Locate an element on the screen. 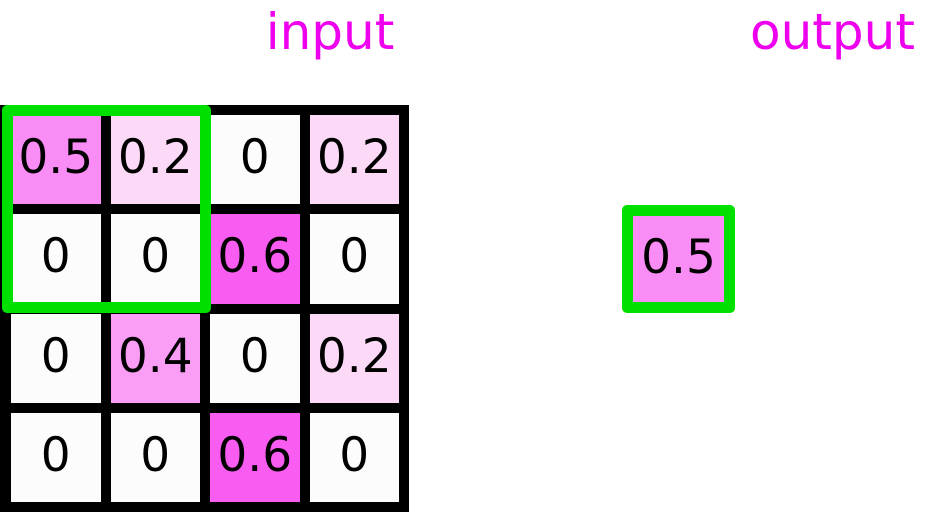 The height and width of the screenshot is (521, 947). input-cell-r3c2: 0.6 is located at coordinates (255, 457).